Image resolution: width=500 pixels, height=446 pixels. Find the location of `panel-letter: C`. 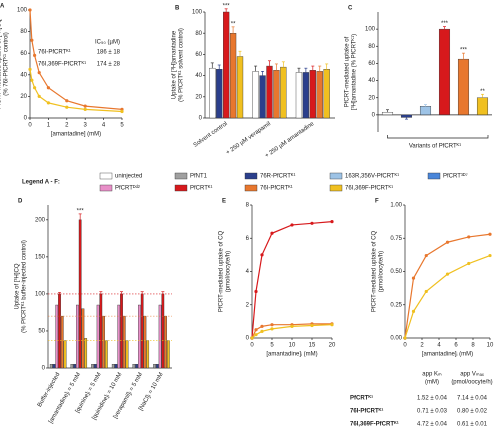

panel-letter: C is located at coordinates (350, 9).